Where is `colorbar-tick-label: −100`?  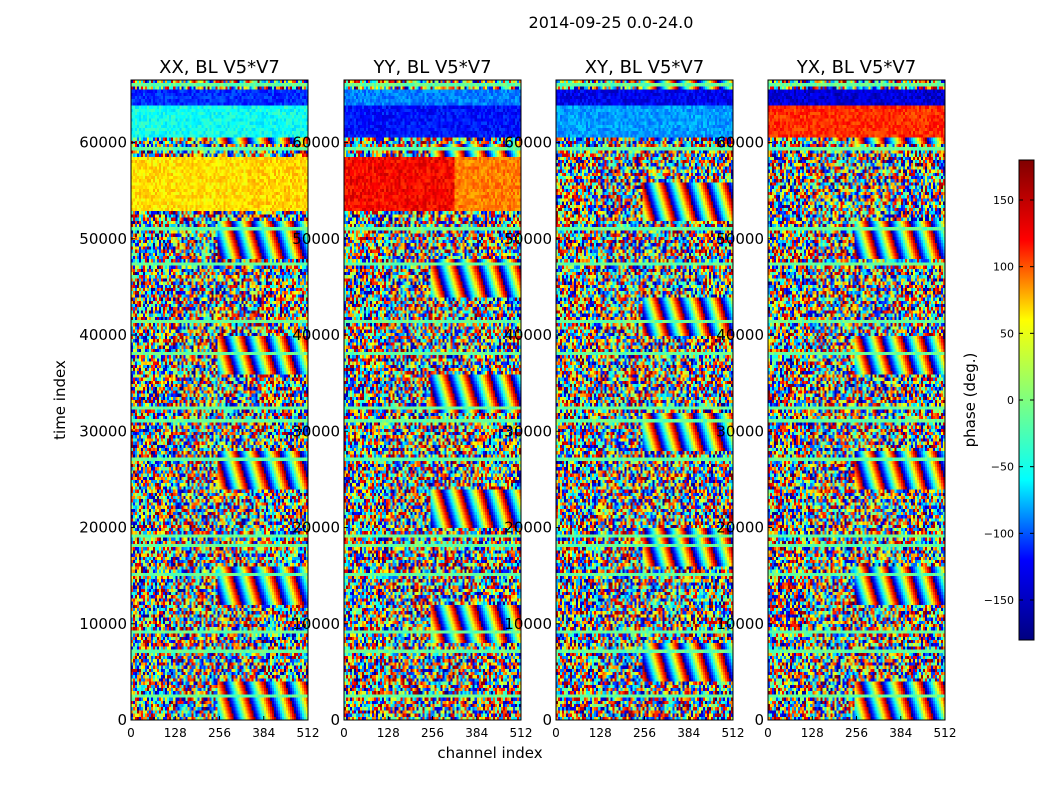 colorbar-tick-label: −100 is located at coordinates (999, 533).